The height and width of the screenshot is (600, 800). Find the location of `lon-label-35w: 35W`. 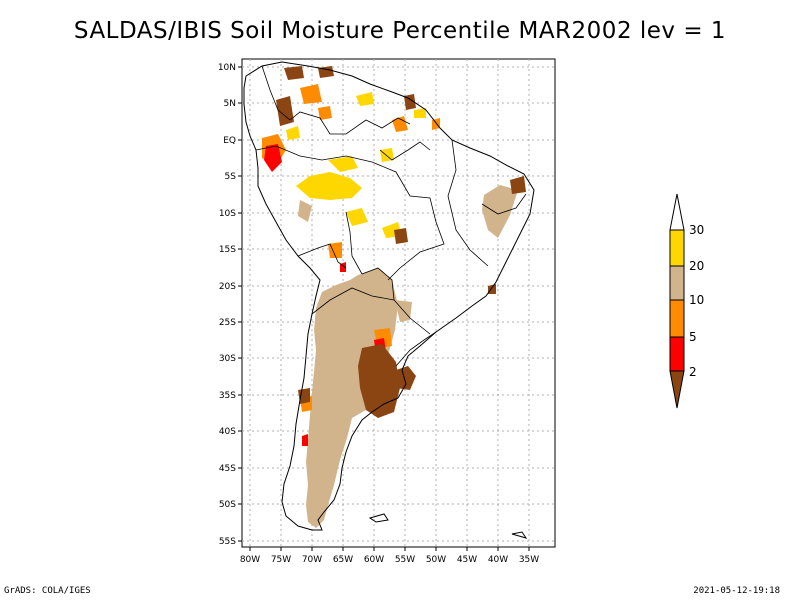

lon-label-35w: 35W is located at coordinates (529, 560).